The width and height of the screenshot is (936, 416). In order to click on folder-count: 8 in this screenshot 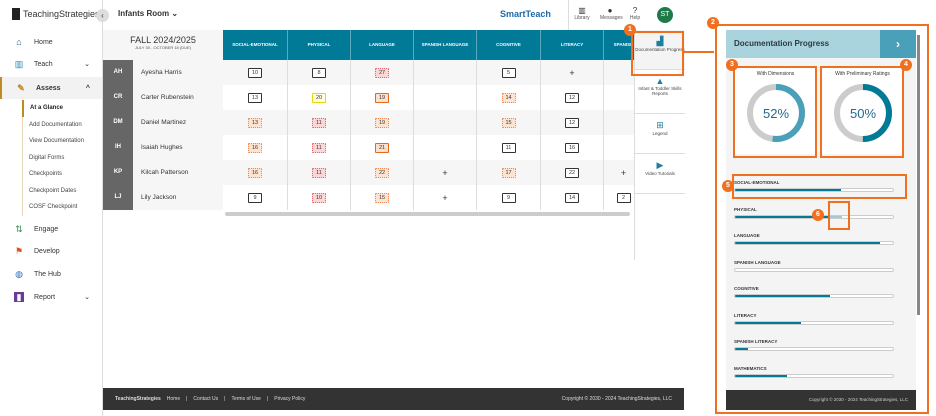, I will do `click(319, 72)`.